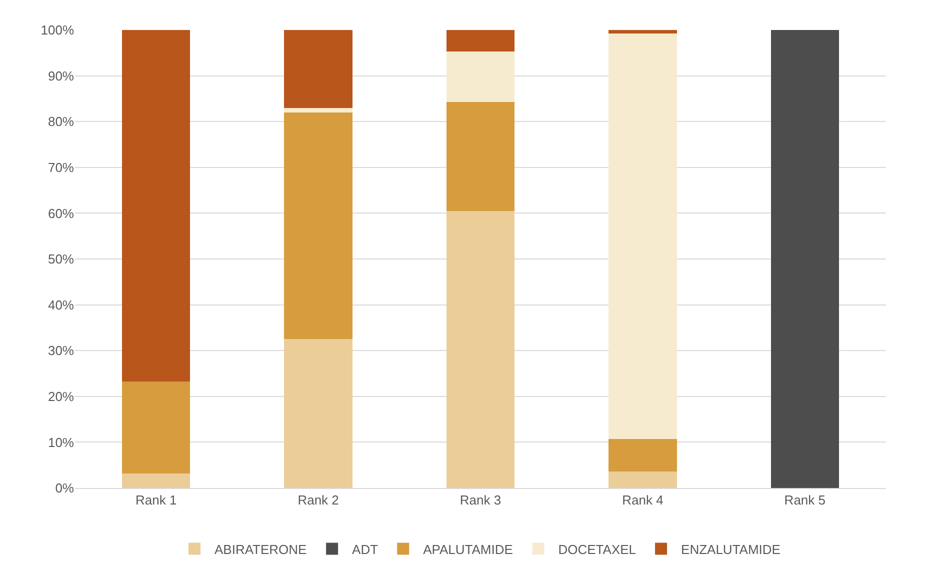 This screenshot has width=936, height=576. What do you see at coordinates (61, 122) in the screenshot?
I see `y-tick-label: 80%` at bounding box center [61, 122].